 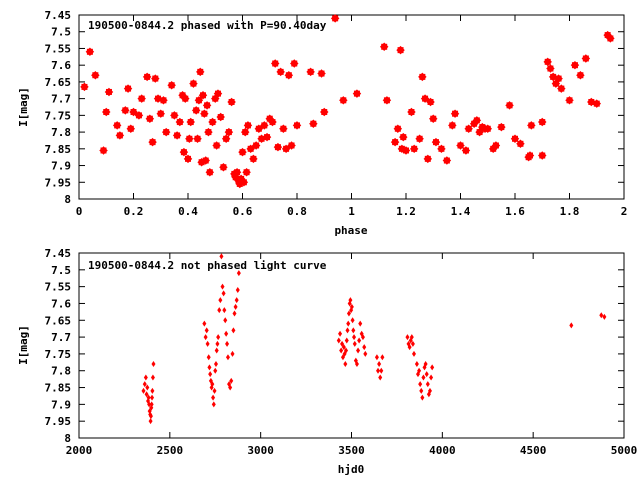 I want to click on x-tick-label: 0.2, so click(x=134, y=211).